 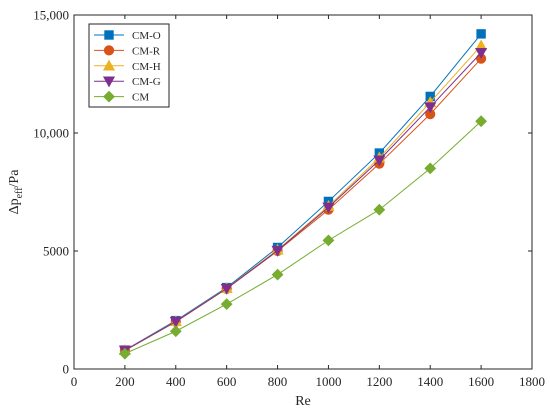 I want to click on y-tick-label: 10,000, so click(x=51, y=133).